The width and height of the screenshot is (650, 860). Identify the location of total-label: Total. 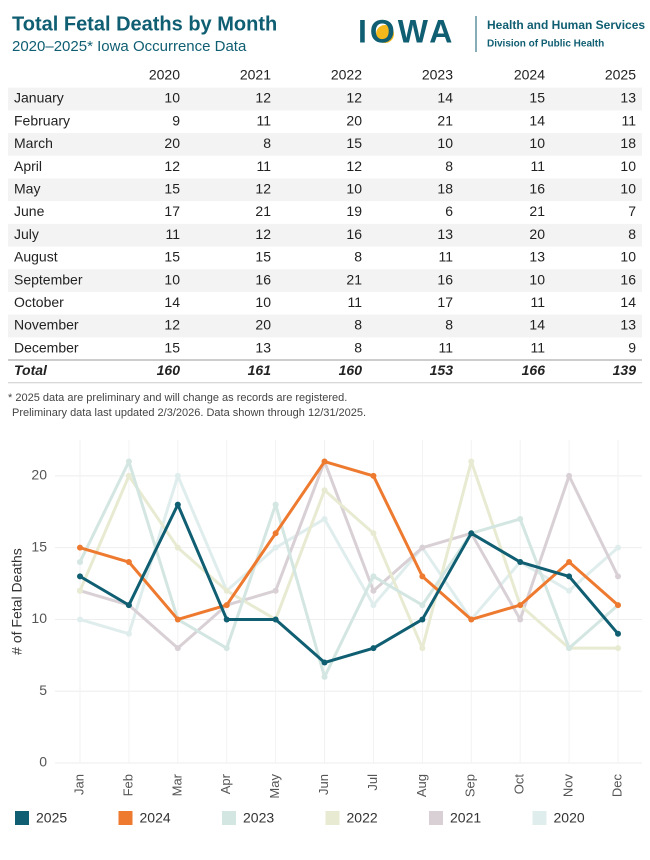
(31, 370).